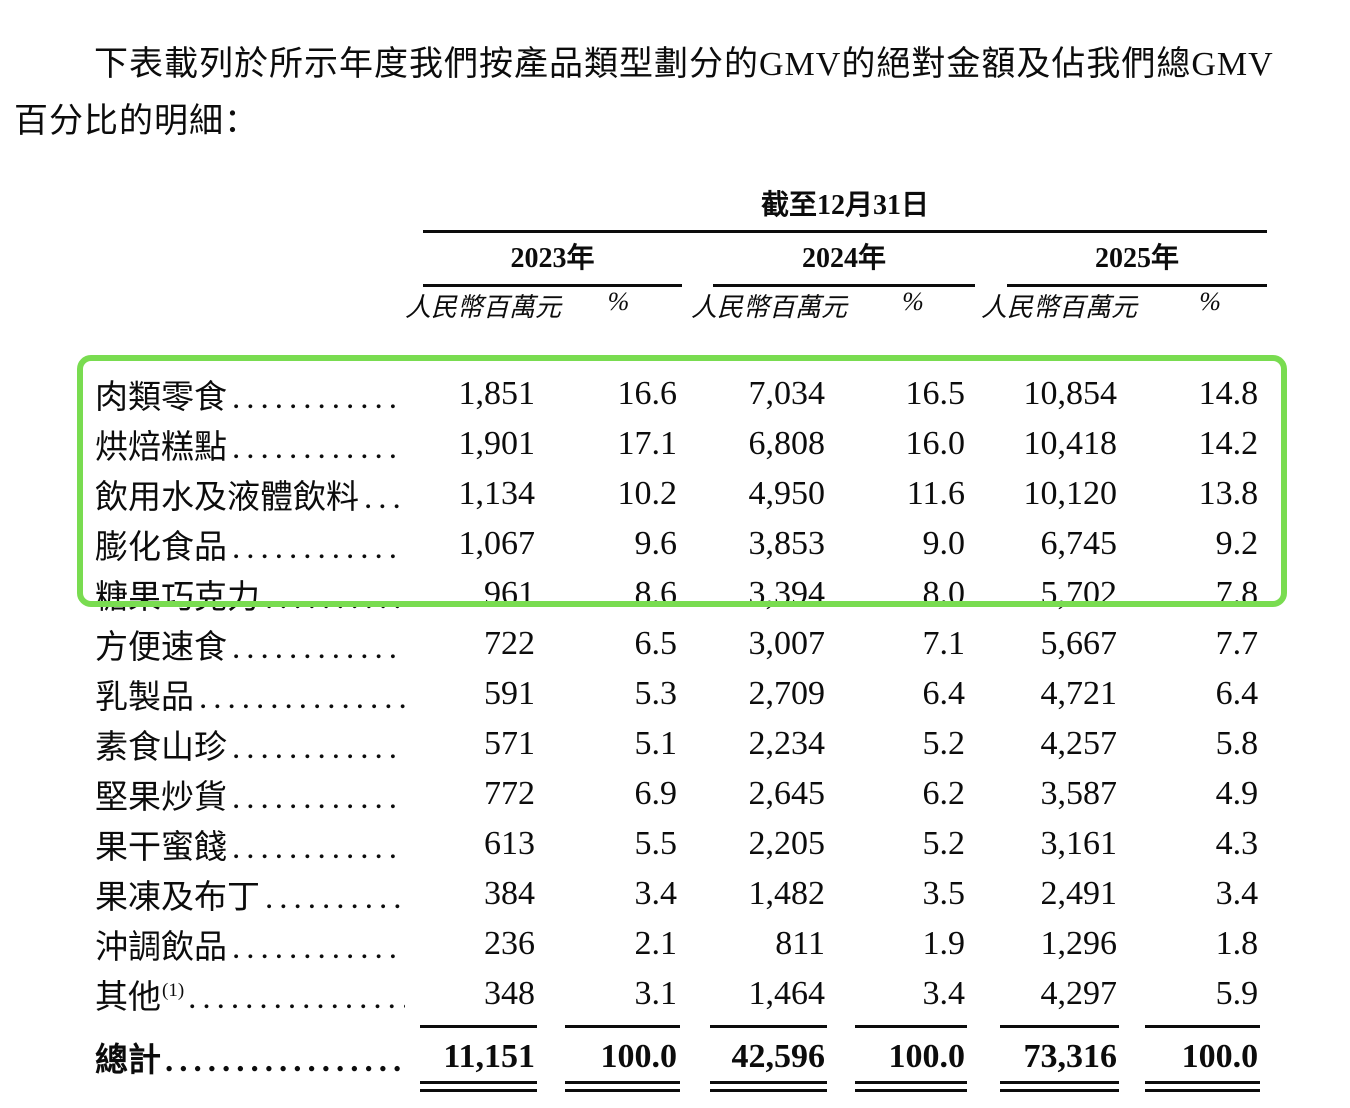 This screenshot has width=1350, height=1108. I want to click on cell-2023-amount: 722, so click(509, 643).